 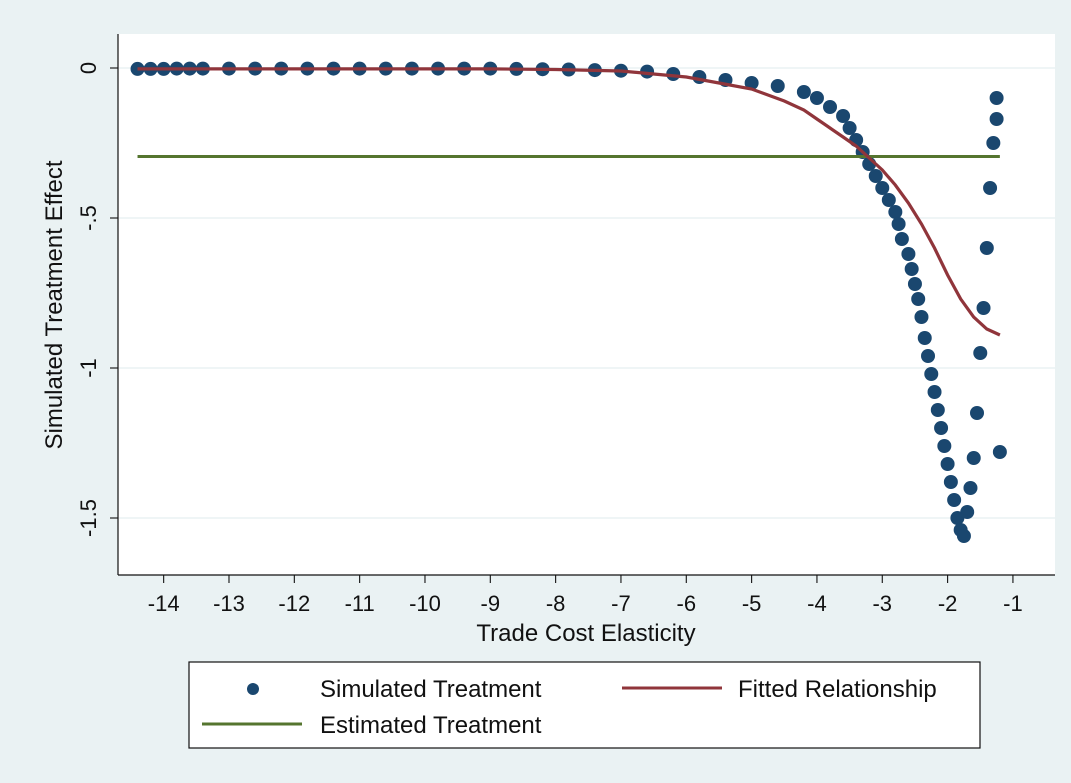 I want to click on x-tick-label: -1, so click(x=1013, y=603).